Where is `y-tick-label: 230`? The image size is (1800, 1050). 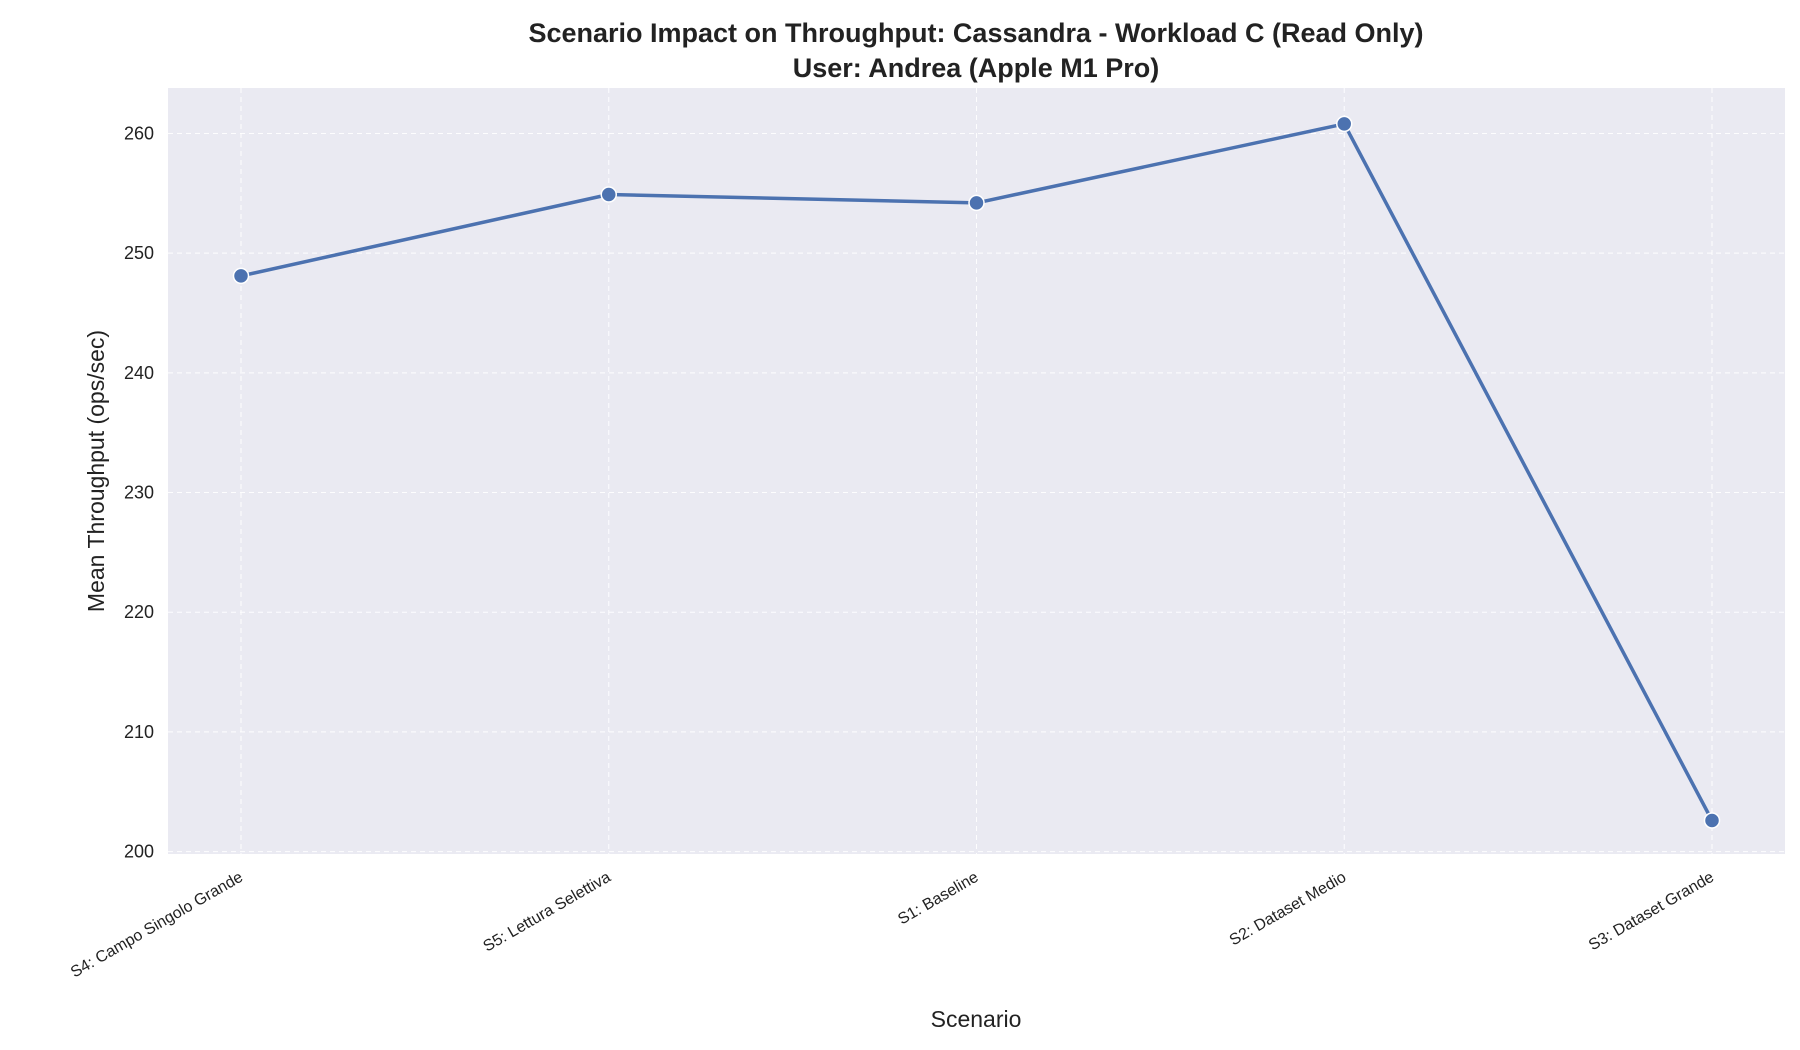 y-tick-label: 230 is located at coordinates (139, 493).